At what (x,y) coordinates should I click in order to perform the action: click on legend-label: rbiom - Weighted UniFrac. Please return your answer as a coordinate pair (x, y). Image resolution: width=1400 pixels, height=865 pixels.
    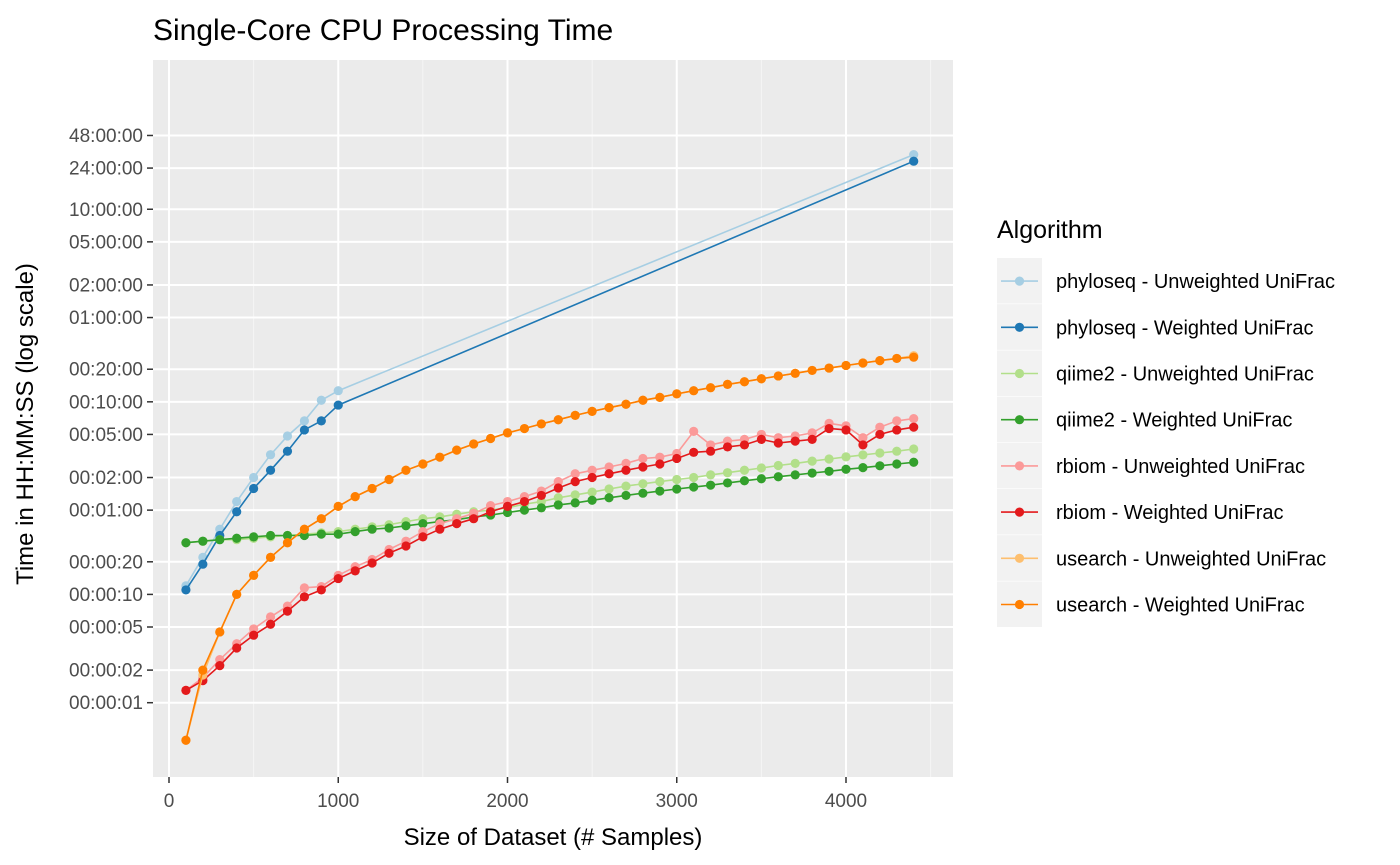
    Looking at the image, I should click on (1169, 513).